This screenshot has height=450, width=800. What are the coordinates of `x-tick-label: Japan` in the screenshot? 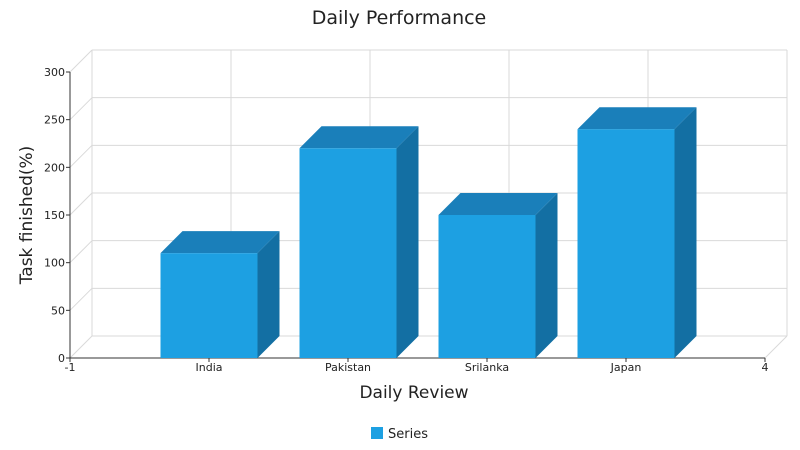 It's located at (626, 367).